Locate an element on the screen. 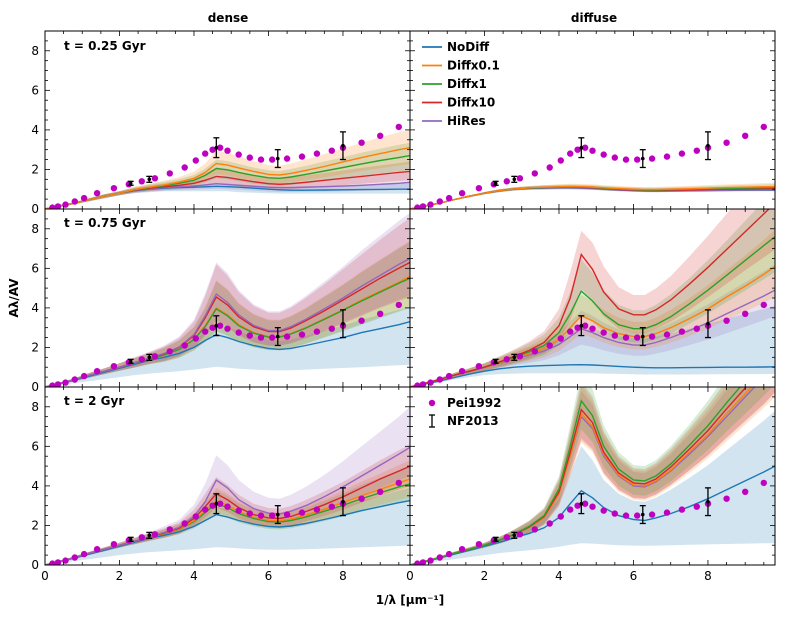 The height and width of the screenshot is (618, 788). x-axis-label: 1/λ [μm⁻¹] is located at coordinates (410, 600).